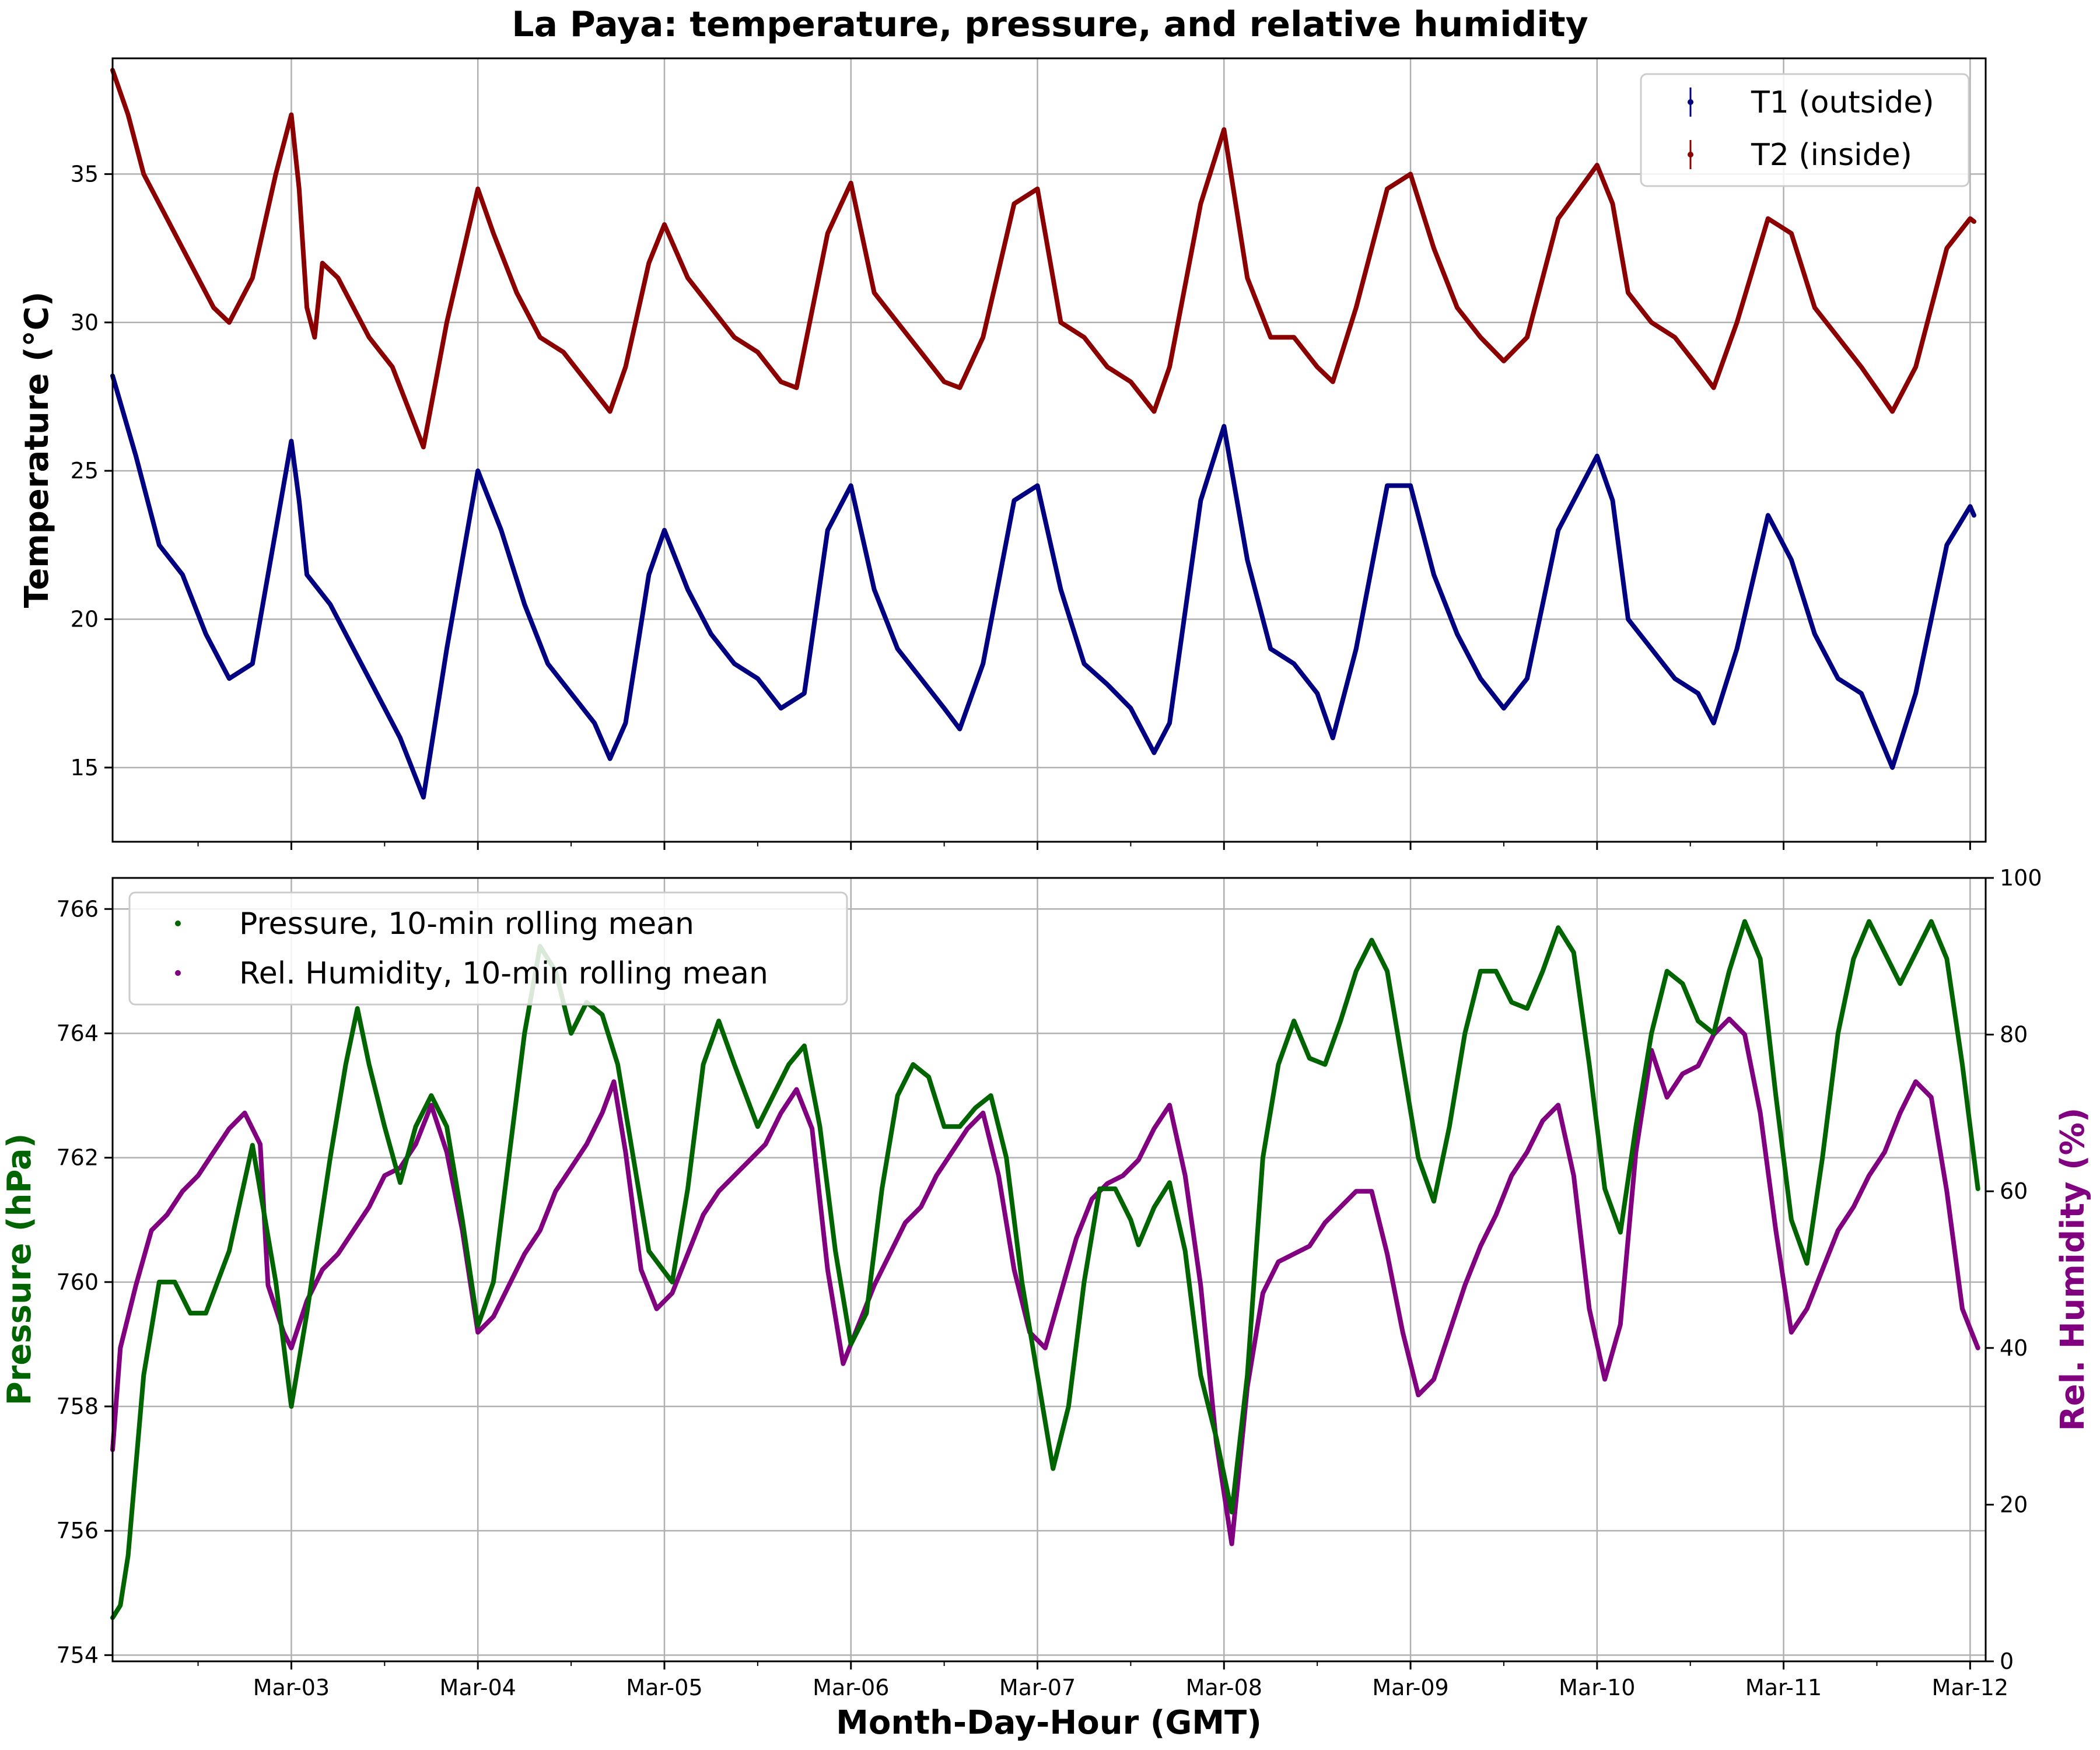 The image size is (2100, 1750). Describe the element at coordinates (2021, 878) in the screenshot. I see `humidity-y-tick-label: 100` at that location.